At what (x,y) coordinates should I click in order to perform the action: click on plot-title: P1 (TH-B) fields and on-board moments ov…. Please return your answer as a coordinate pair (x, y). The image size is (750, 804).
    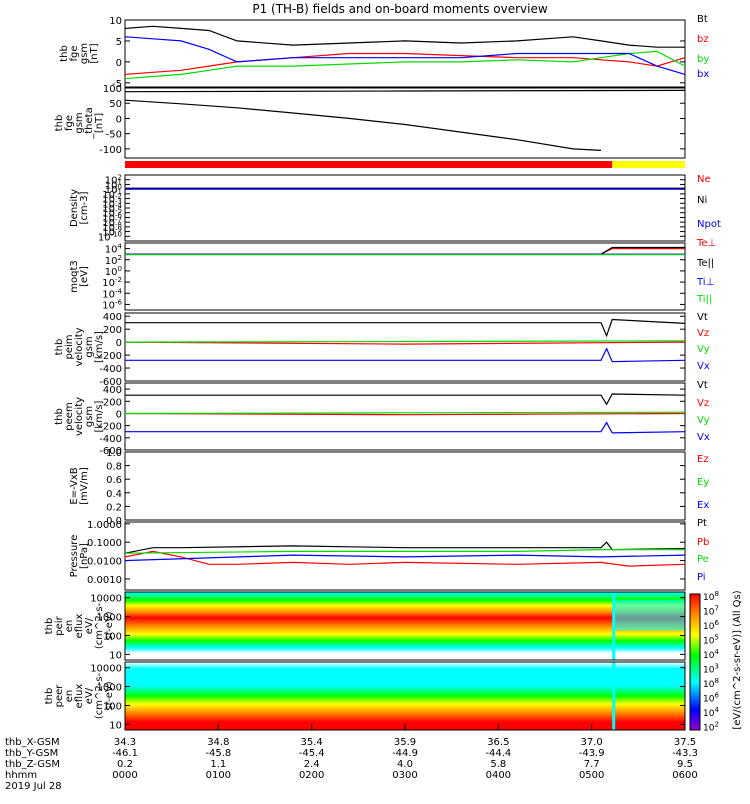
    Looking at the image, I should click on (400, 9).